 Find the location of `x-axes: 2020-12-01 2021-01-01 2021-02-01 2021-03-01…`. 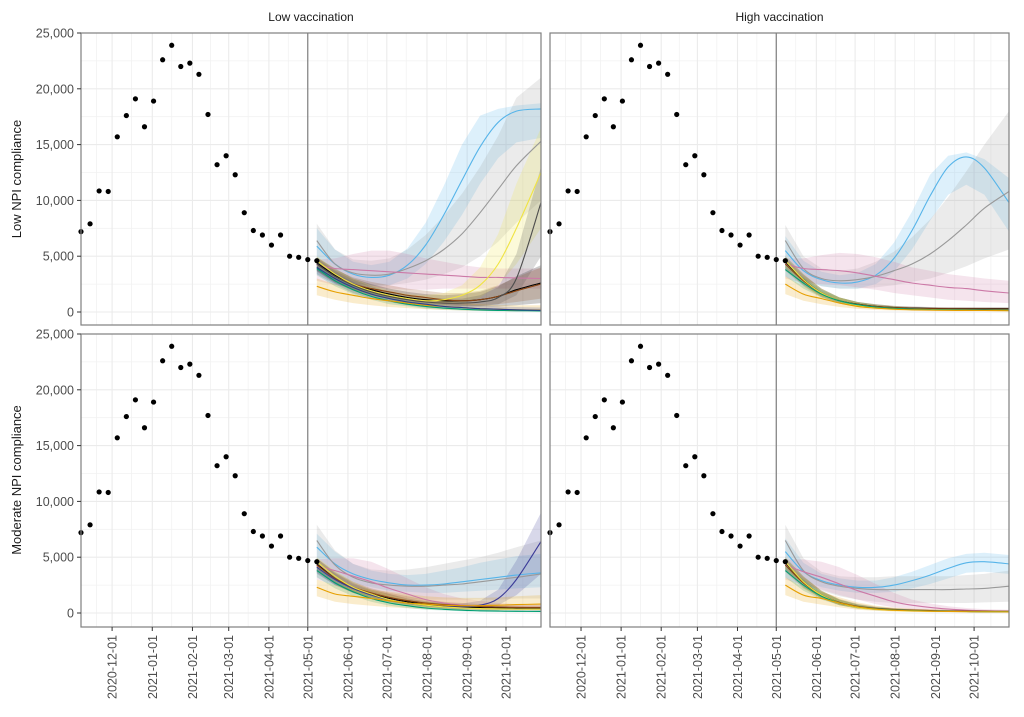

x-axes: 2020-12-01 2021-01-01 2021-02-01 2021-03-01… is located at coordinates (544, 663).